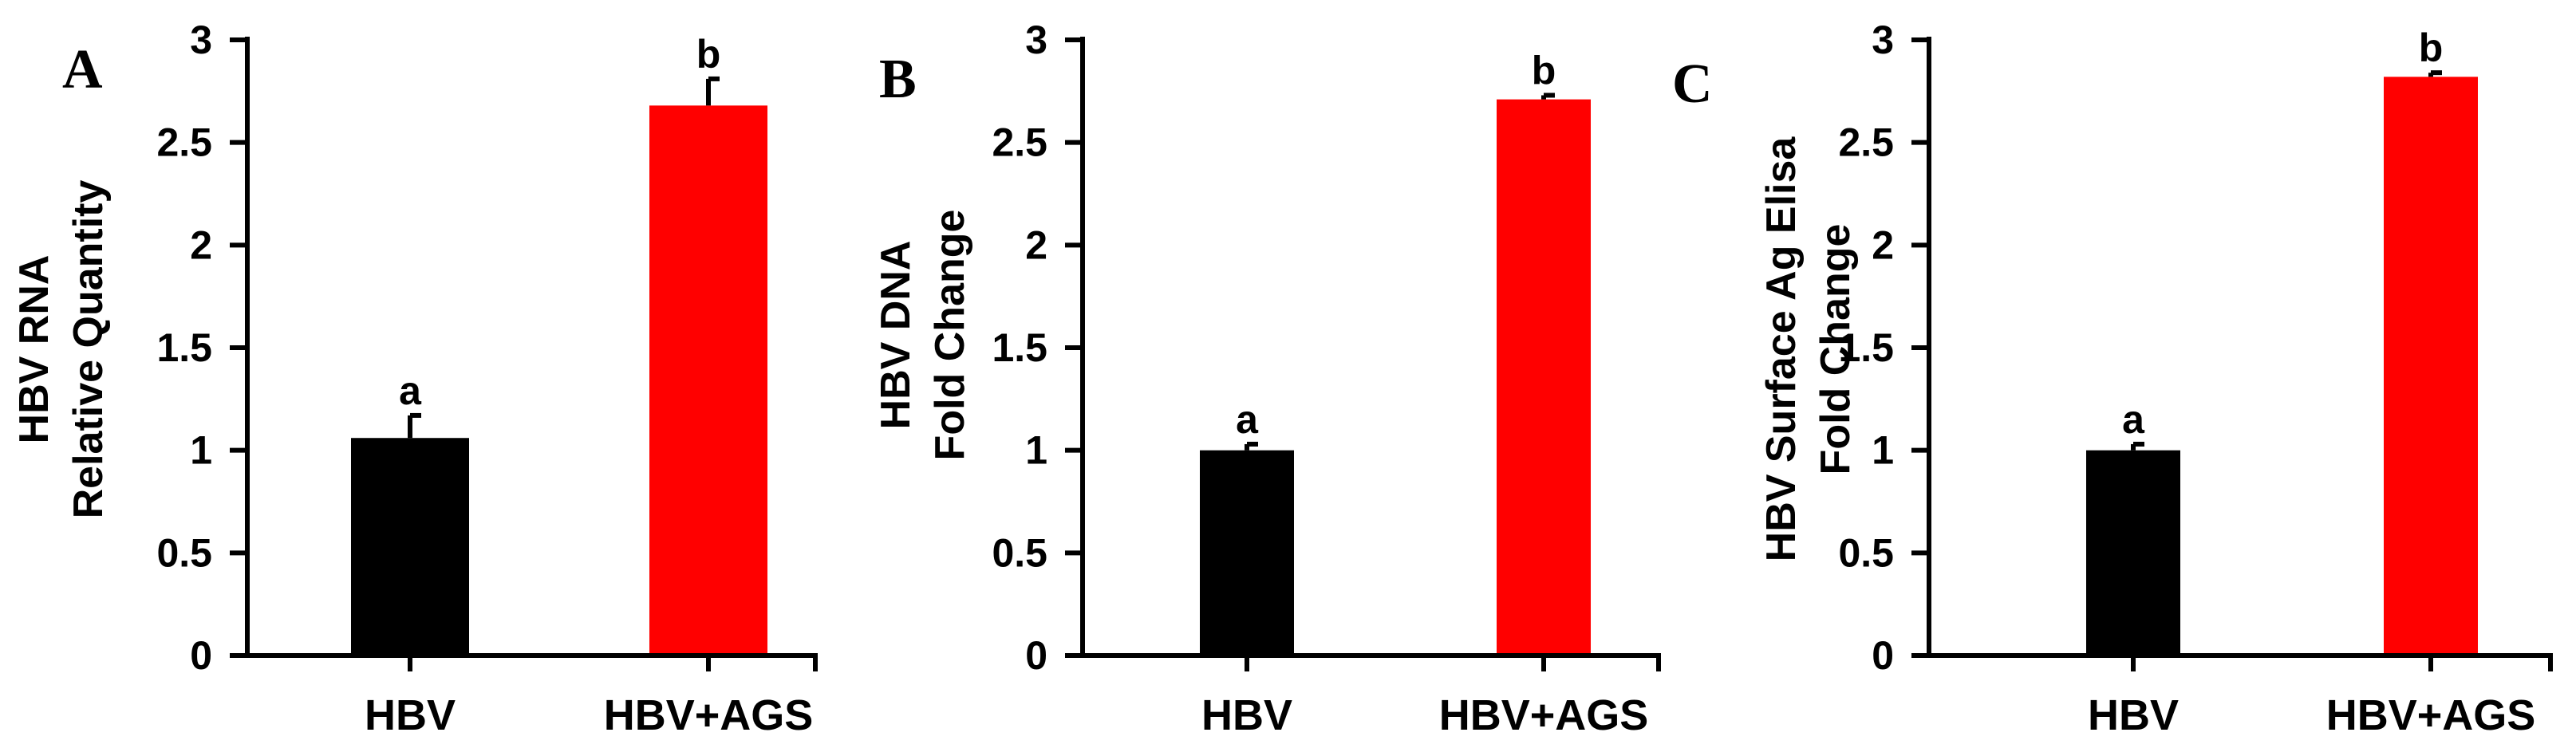  Describe the element at coordinates (1036, 450) in the screenshot. I see `panel-b-ytick-label-3: 1` at that location.